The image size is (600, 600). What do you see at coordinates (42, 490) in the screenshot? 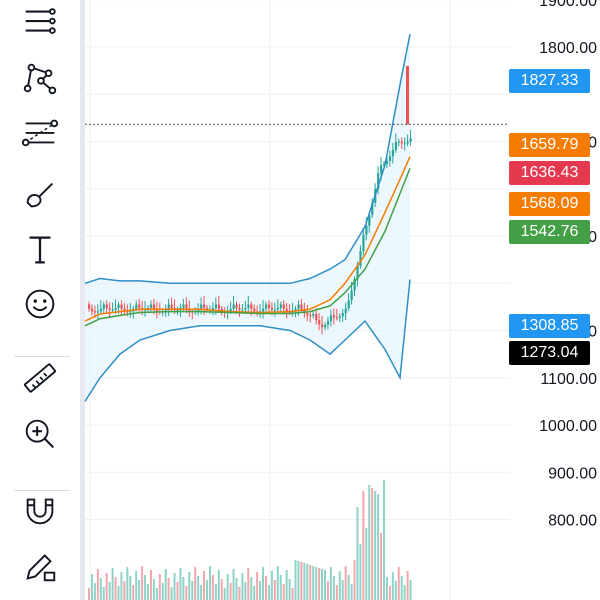
I see `toolbar-separator` at bounding box center [42, 490].